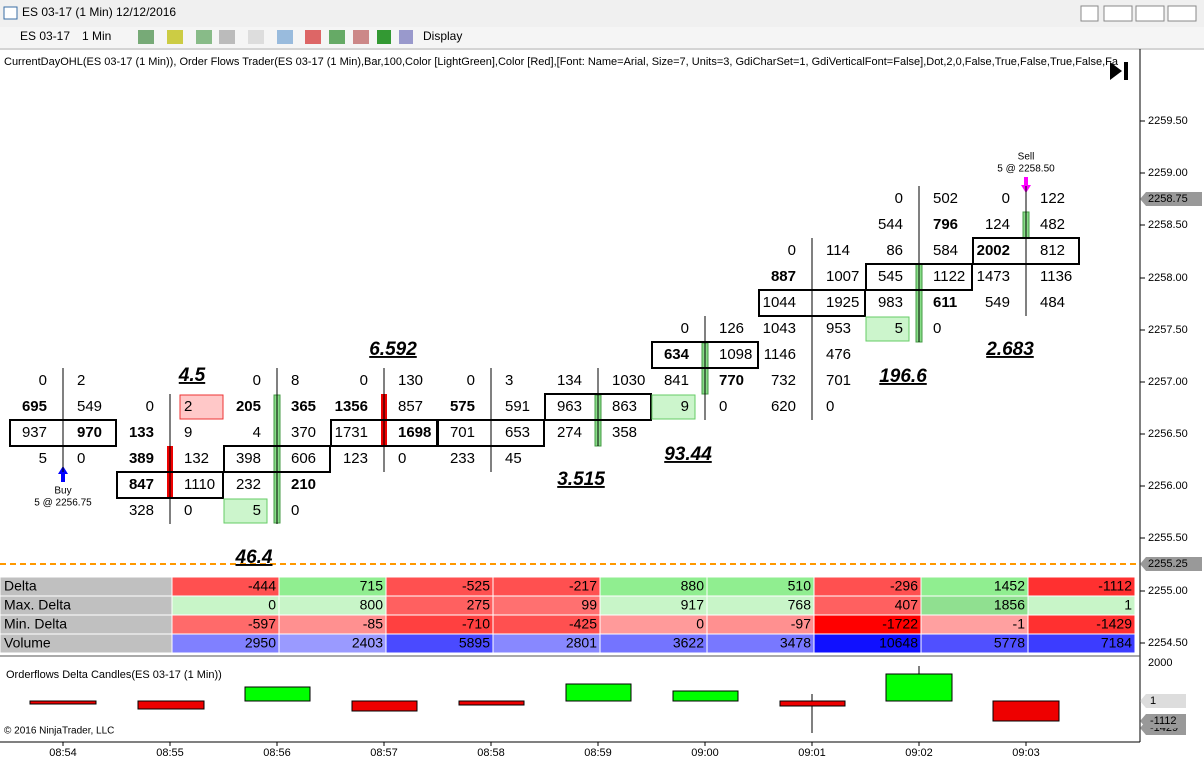 The width and height of the screenshot is (1204, 768). Describe the element at coordinates (1019, 624) in the screenshot. I see `table-value: -1` at that location.